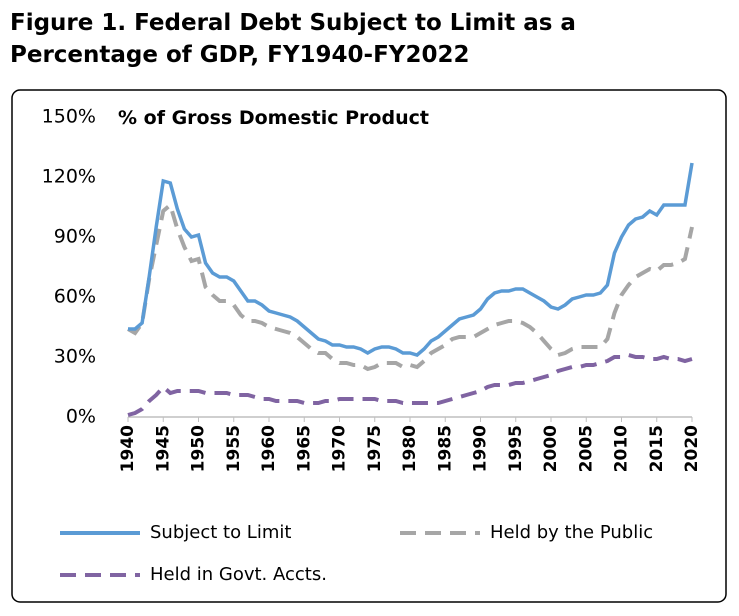 The height and width of the screenshot is (616, 739). What do you see at coordinates (220, 532) in the screenshot?
I see `legend-label: Subject to Limit` at bounding box center [220, 532].